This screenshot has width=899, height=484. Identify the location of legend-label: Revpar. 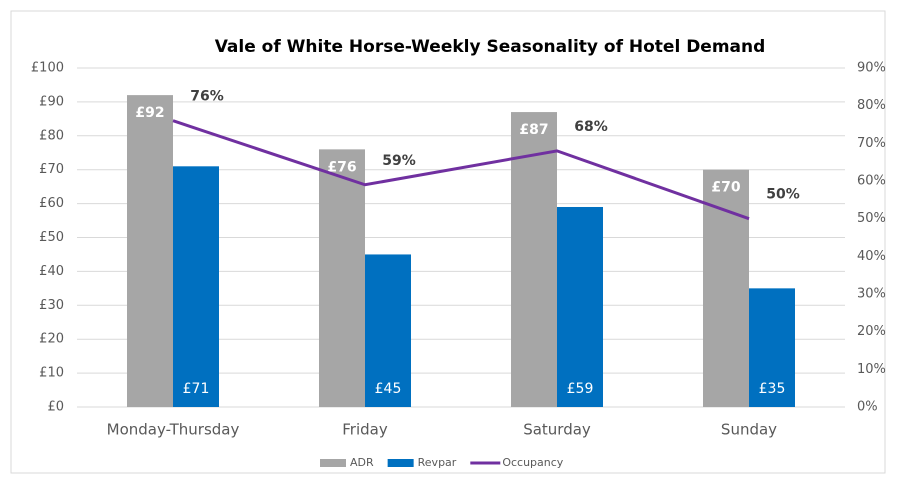
(437, 462).